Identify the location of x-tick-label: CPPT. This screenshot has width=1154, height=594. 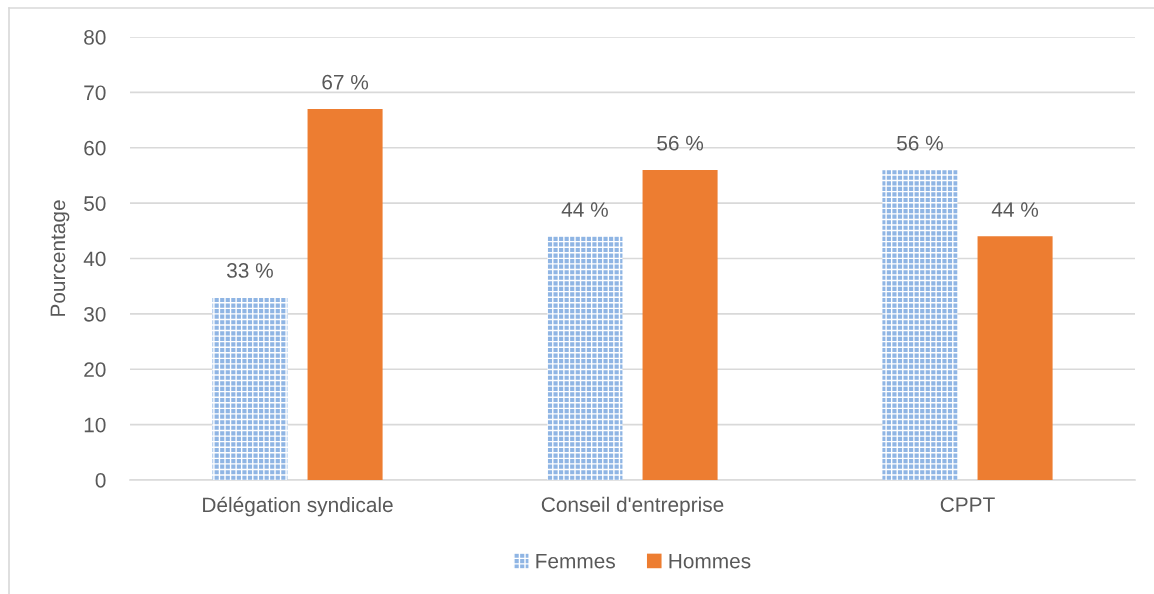
(967, 504).